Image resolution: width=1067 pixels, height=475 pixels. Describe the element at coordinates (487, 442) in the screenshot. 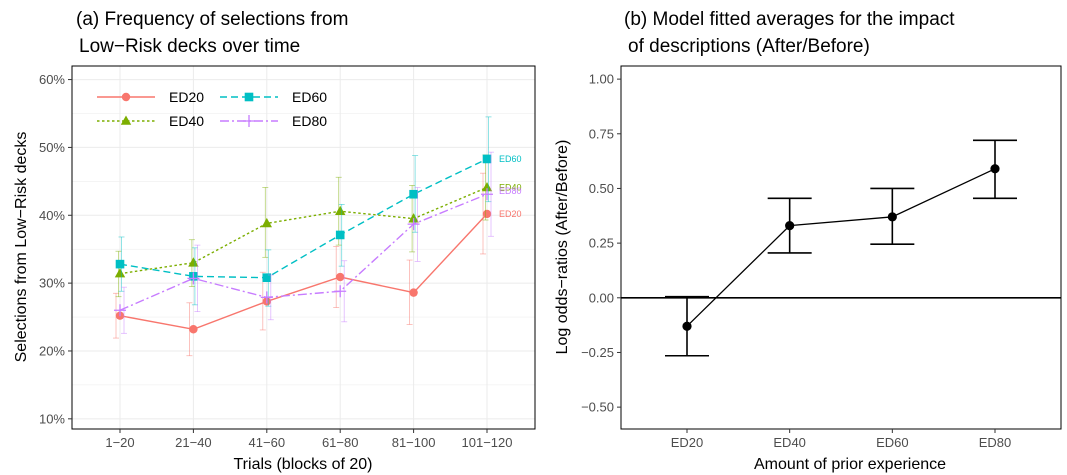

I see `x-tick-label: 101−120` at that location.